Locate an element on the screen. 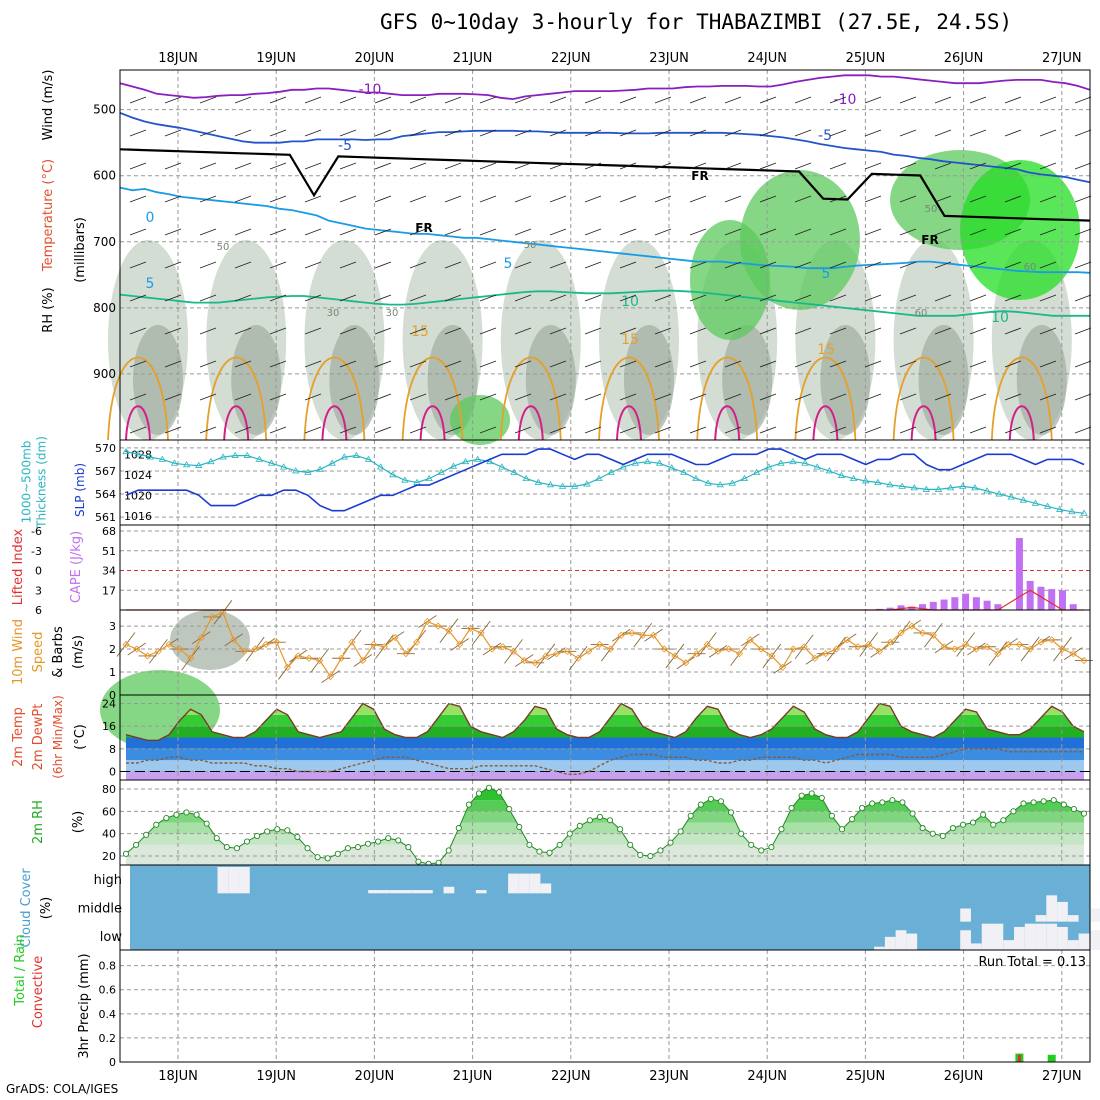 The width and height of the screenshot is (1100, 1100). ylabel-line: (m/s) is located at coordinates (78, 652).